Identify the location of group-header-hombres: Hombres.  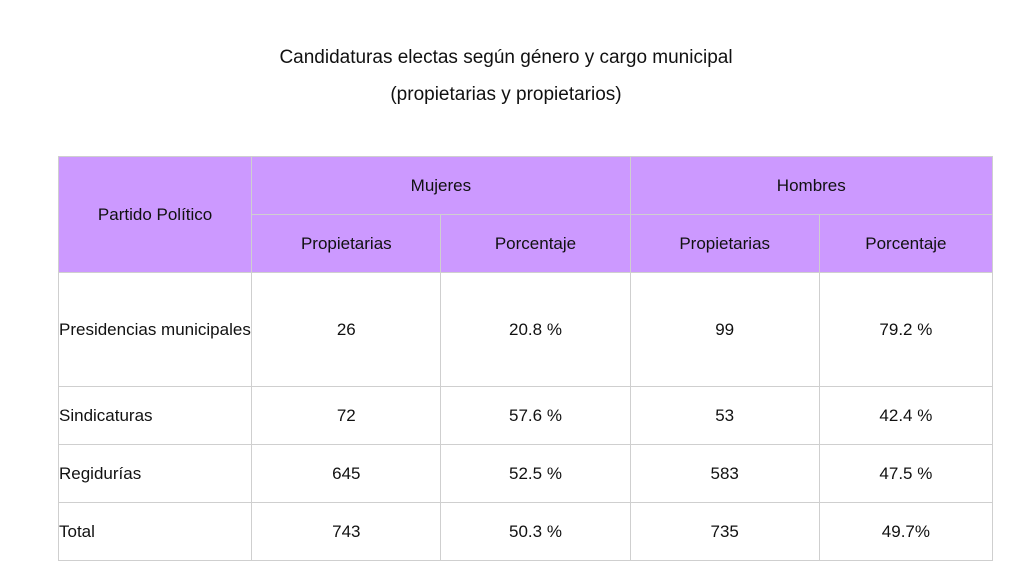
(811, 185).